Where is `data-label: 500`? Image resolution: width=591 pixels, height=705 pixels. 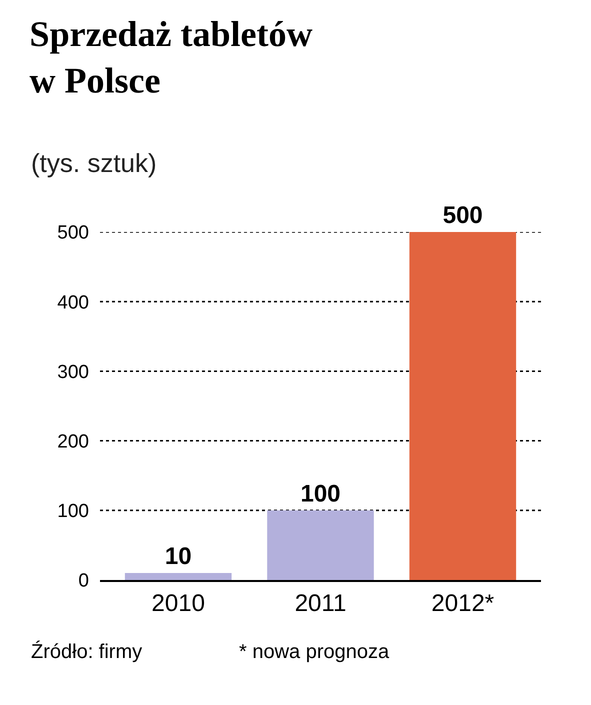
data-label: 500 is located at coordinates (462, 215).